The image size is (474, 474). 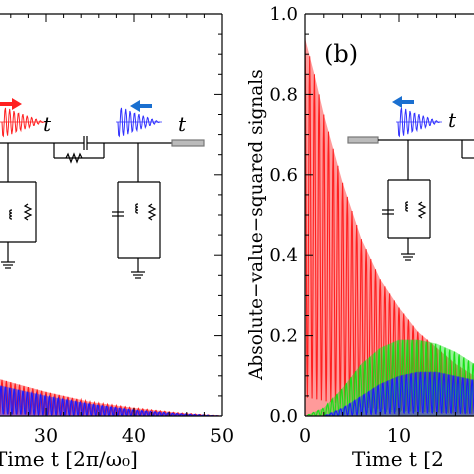 I want to click on x-tick-label: 40, so click(x=134, y=436).